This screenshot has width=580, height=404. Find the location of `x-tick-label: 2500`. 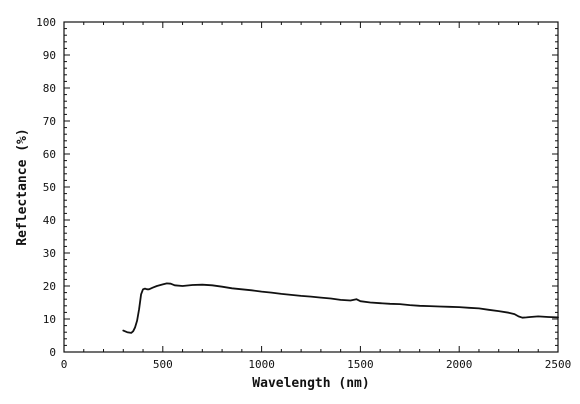

x-tick-label: 2500 is located at coordinates (558, 364).